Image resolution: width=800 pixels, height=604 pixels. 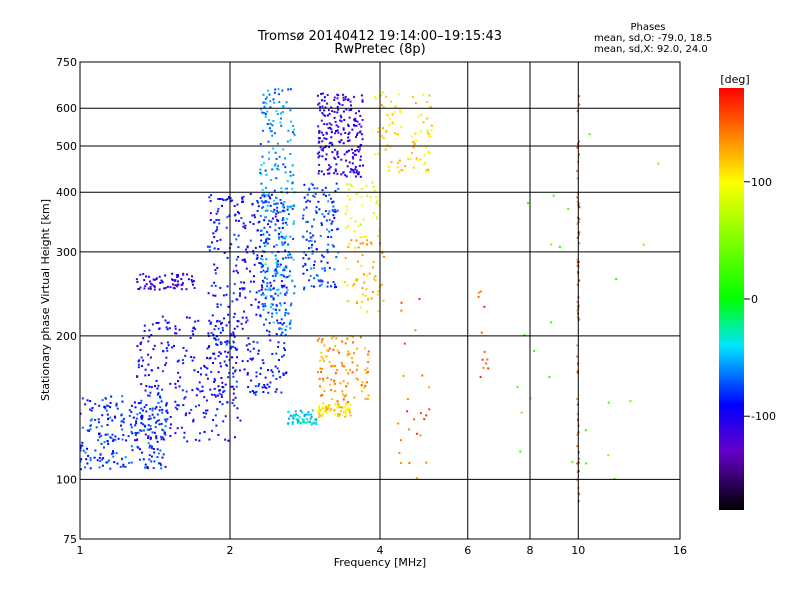 What do you see at coordinates (731, 299) in the screenshot?
I see `colorbar` at bounding box center [731, 299].